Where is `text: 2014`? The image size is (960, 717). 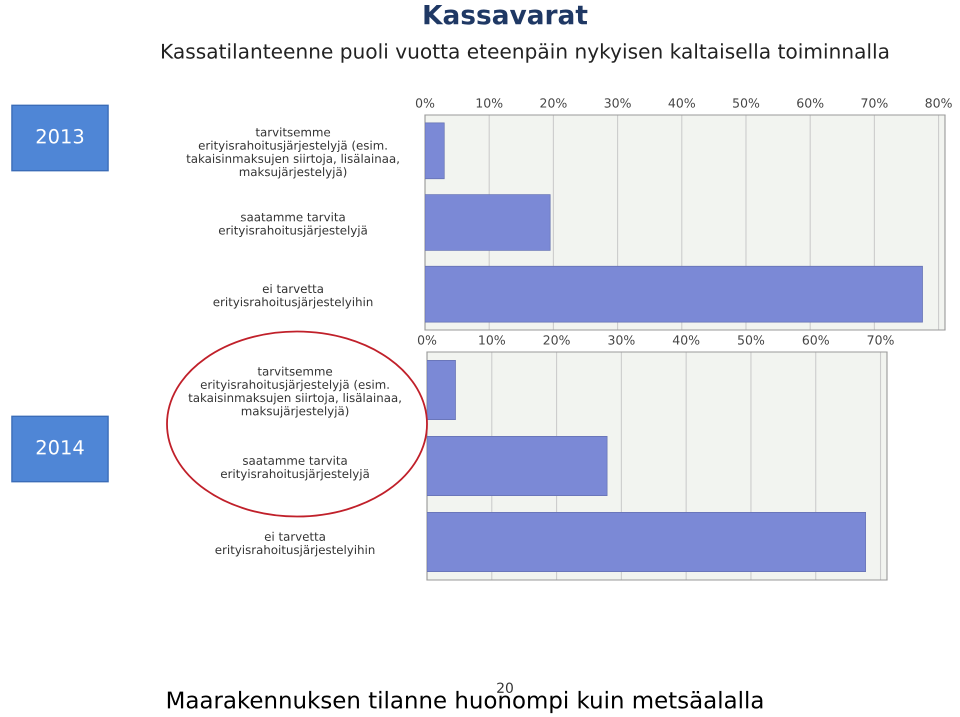 text: 2014 is located at coordinates (60, 447).